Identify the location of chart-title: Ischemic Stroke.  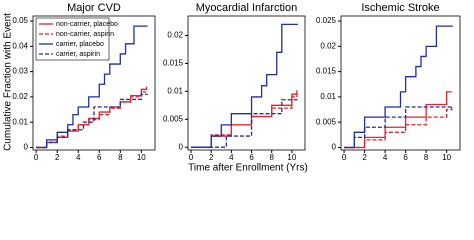
(400, 8).